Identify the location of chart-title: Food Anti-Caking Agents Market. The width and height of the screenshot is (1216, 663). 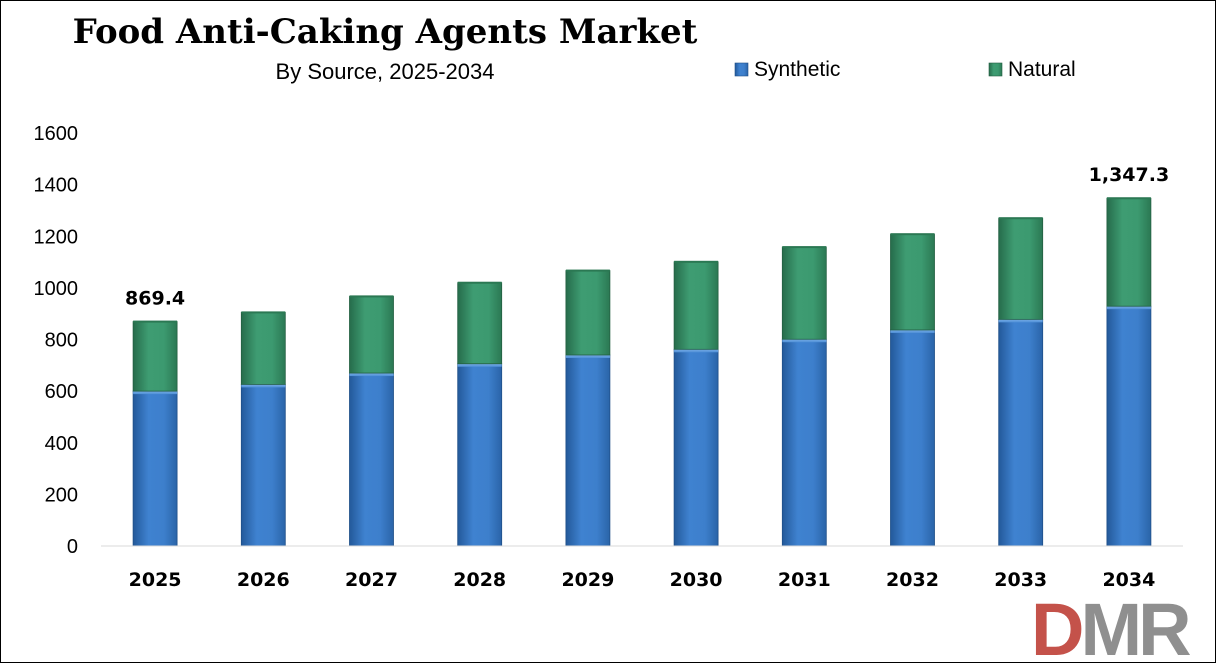
(385, 32).